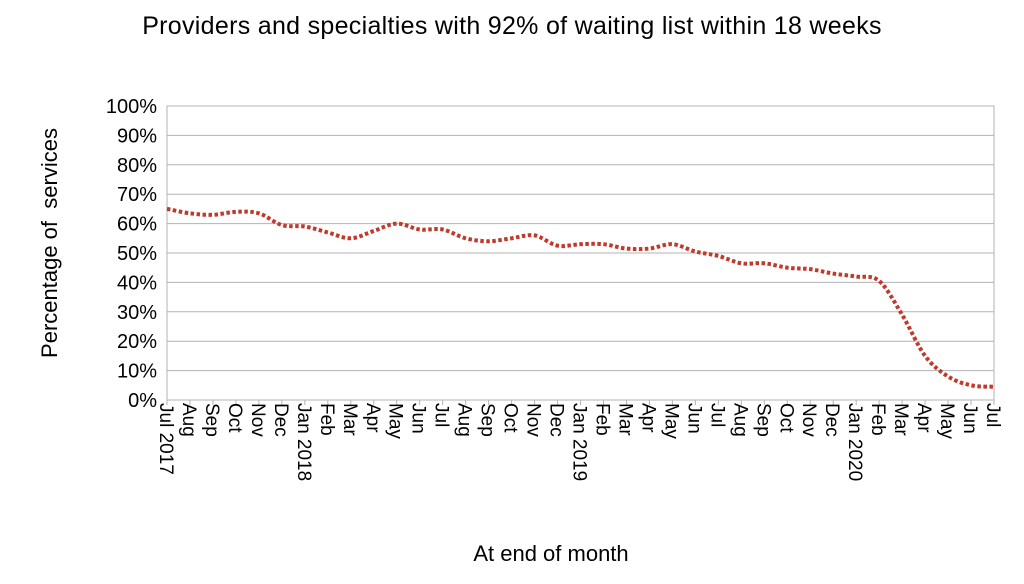 Image resolution: width=1024 pixels, height=584 pixels. What do you see at coordinates (137, 283) in the screenshot?
I see `y-tick-label: 40%` at bounding box center [137, 283].